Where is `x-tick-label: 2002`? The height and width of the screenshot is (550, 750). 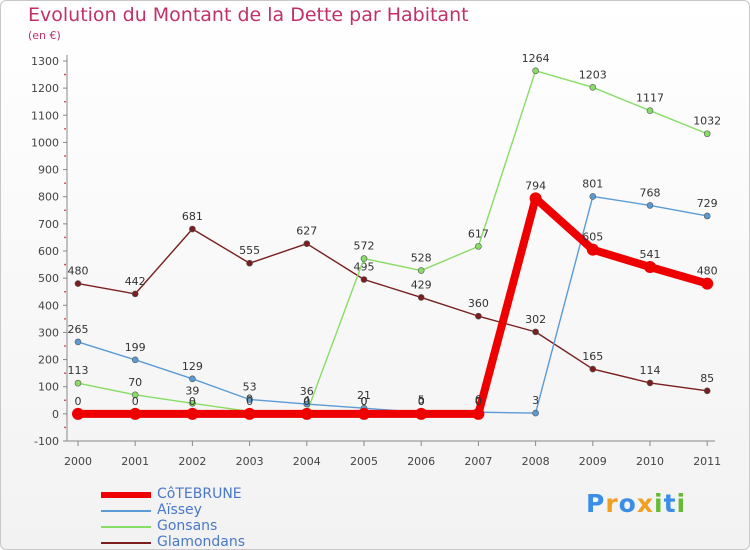 x-tick-label: 2002 is located at coordinates (192, 461).